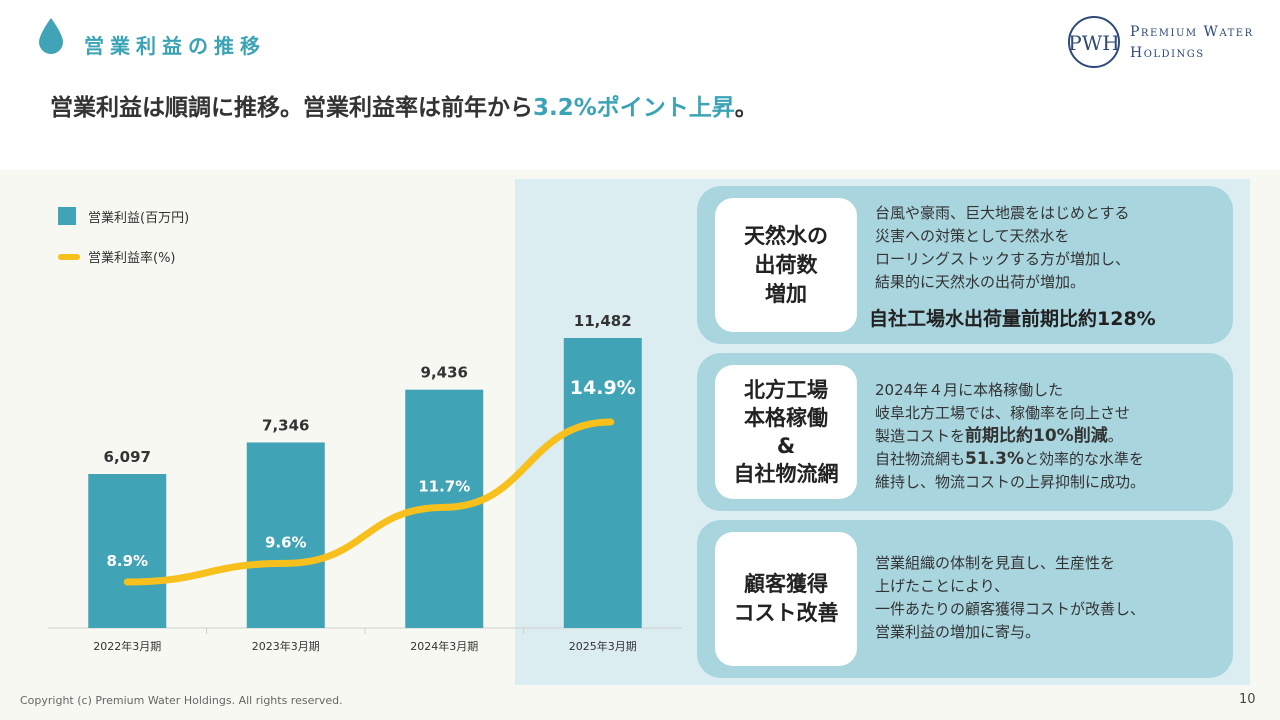 The height and width of the screenshot is (720, 1280). I want to click on logo-line-2: Holdings, so click(1167, 53).